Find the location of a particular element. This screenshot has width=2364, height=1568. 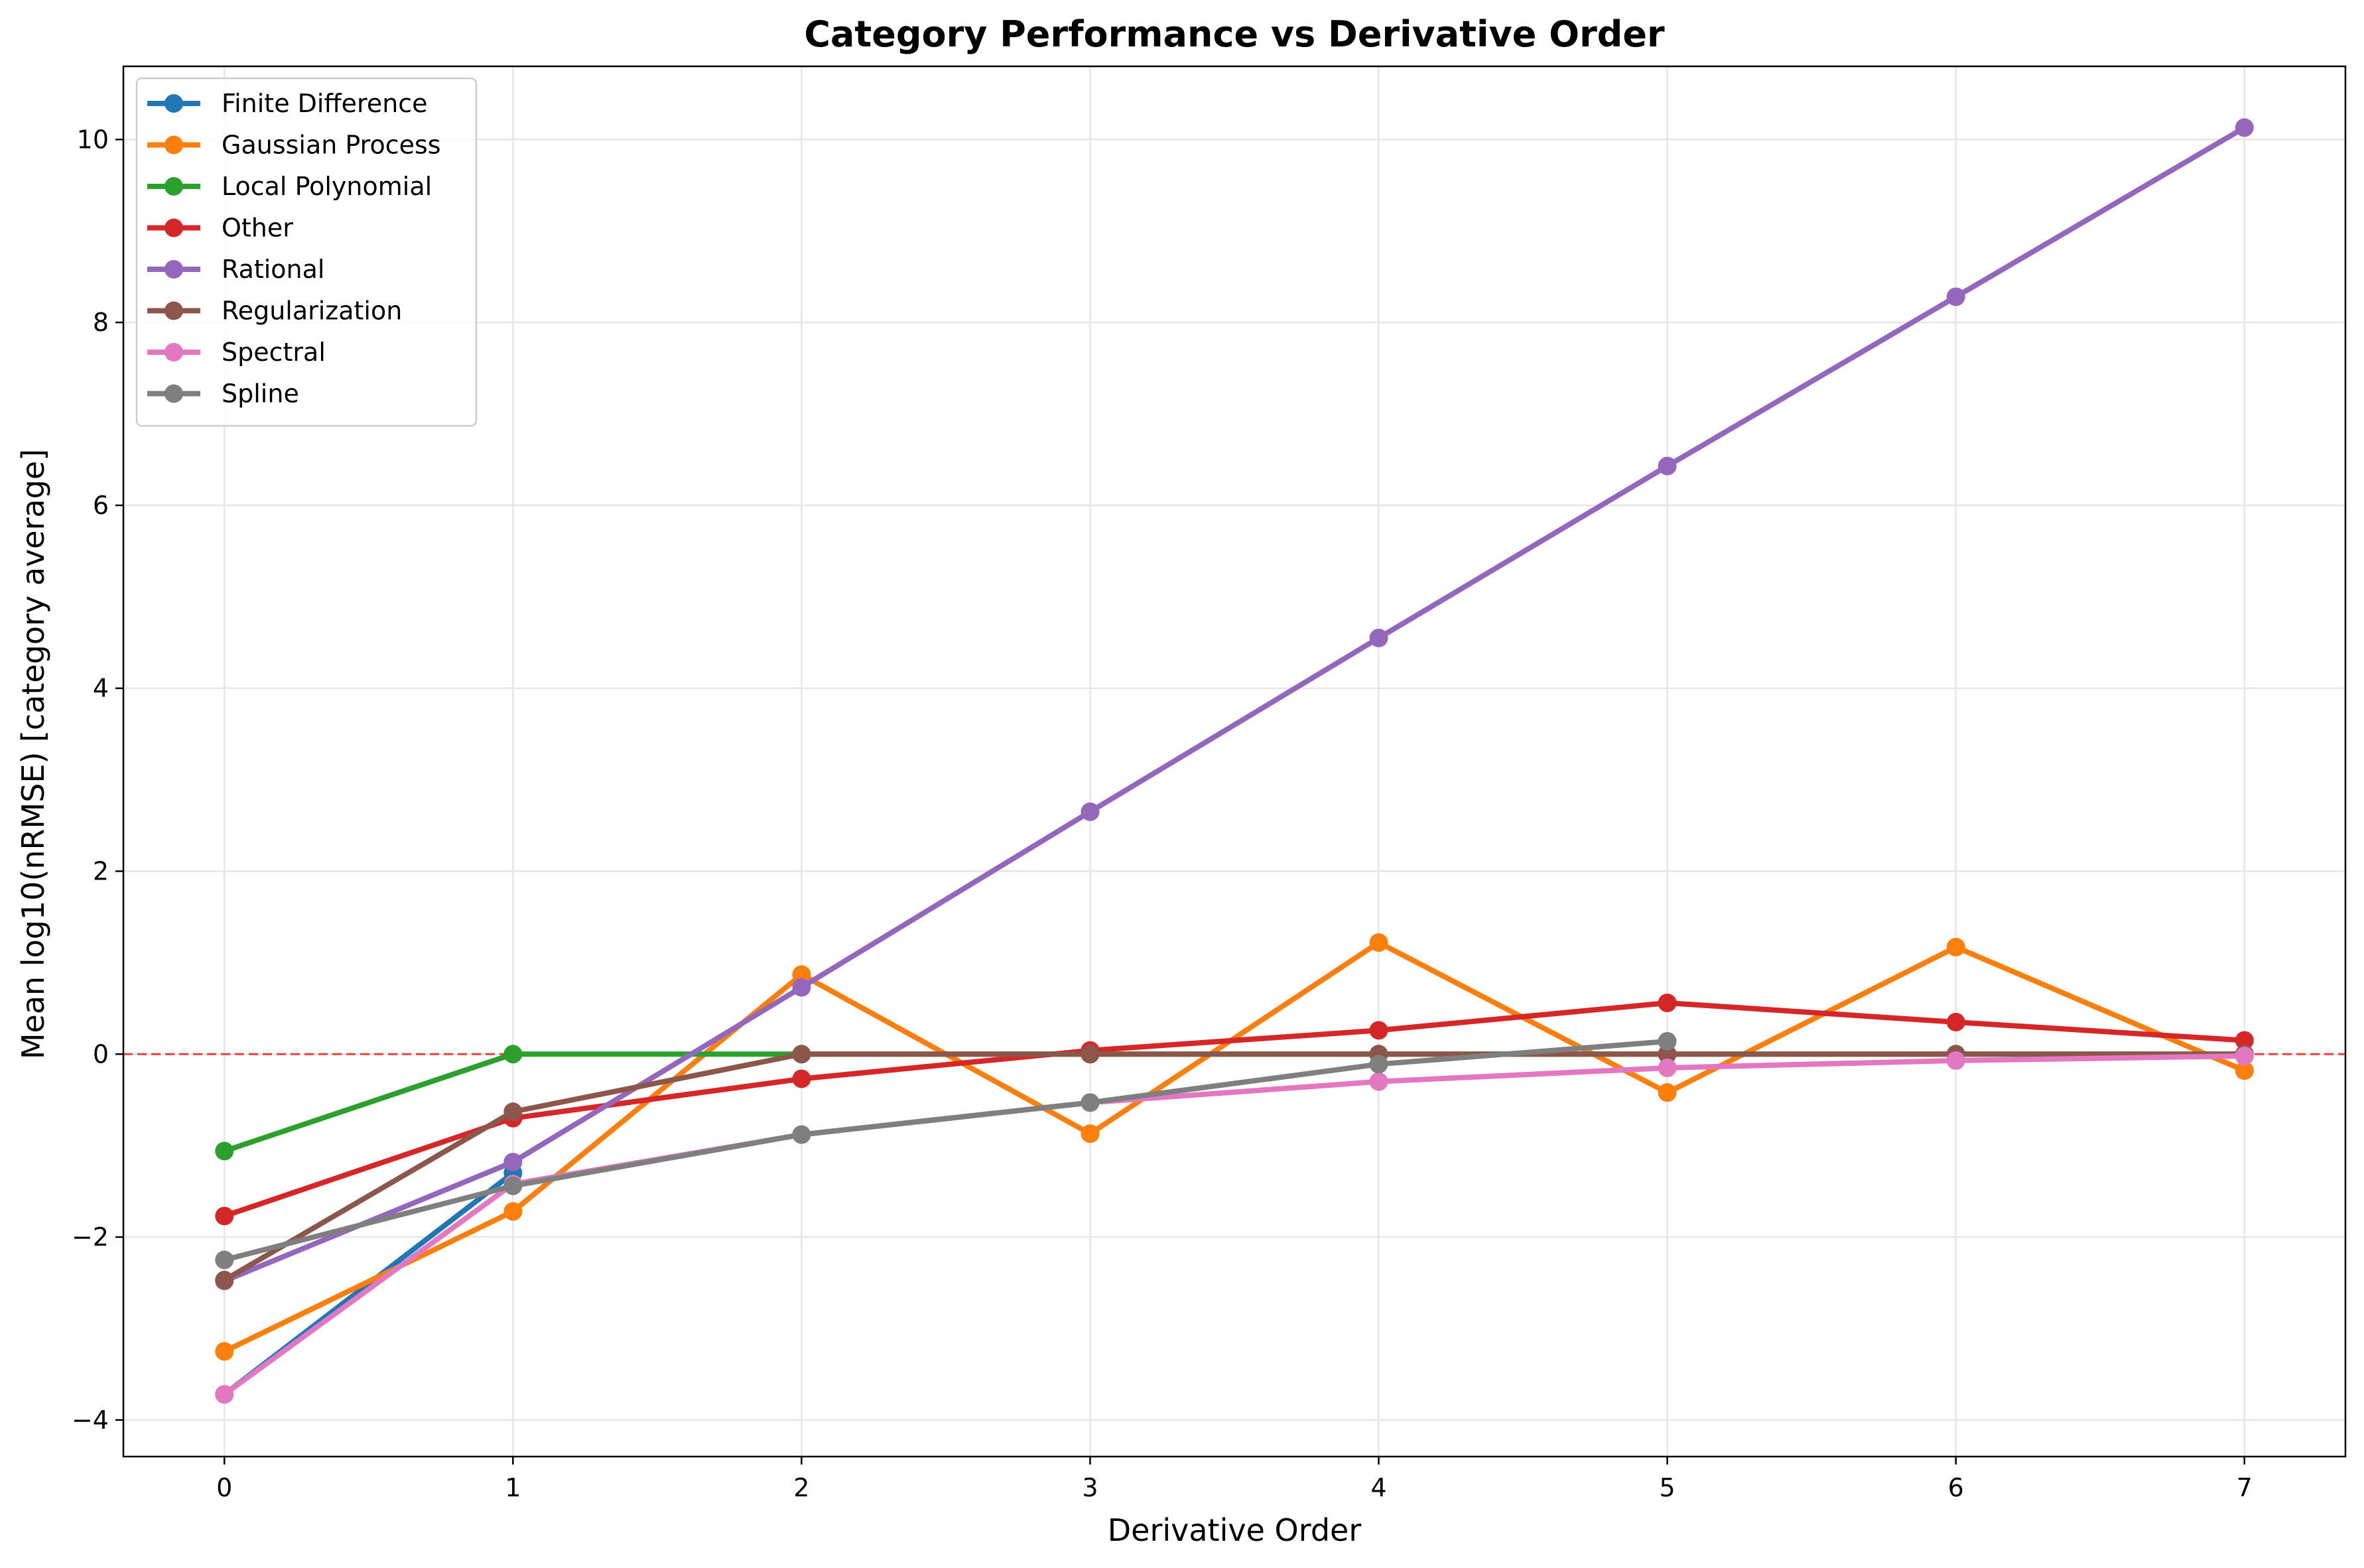

series-line-other is located at coordinates (1234, 1110).